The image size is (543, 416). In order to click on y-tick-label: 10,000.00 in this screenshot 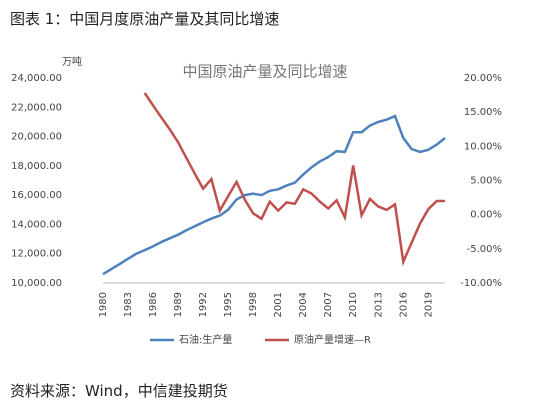, I will do `click(36, 283)`.